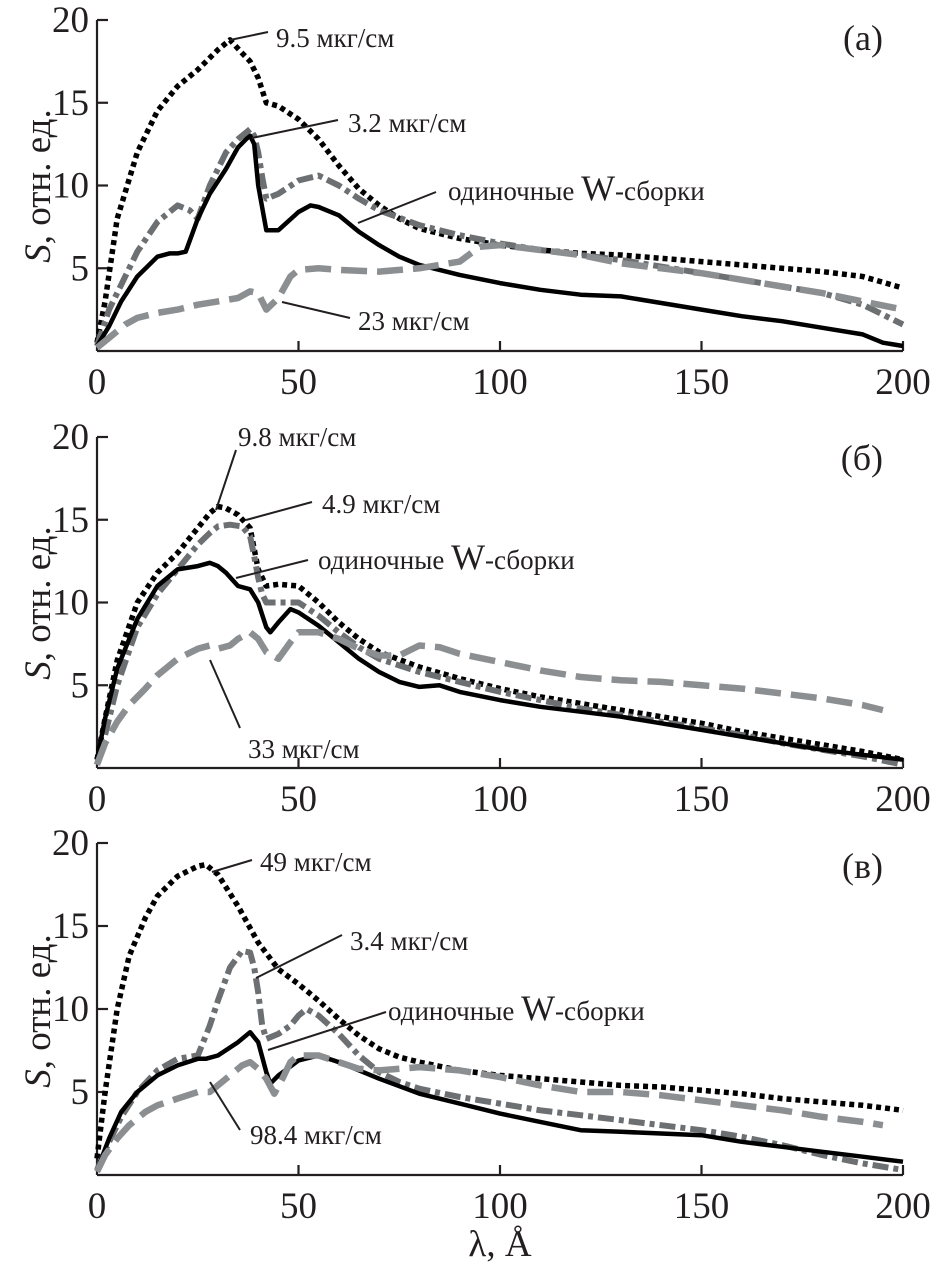 This screenshot has width=949, height=1268. Describe the element at coordinates (316, 862) in the screenshot. I see `series-annotation: 49 мкг/см` at that location.